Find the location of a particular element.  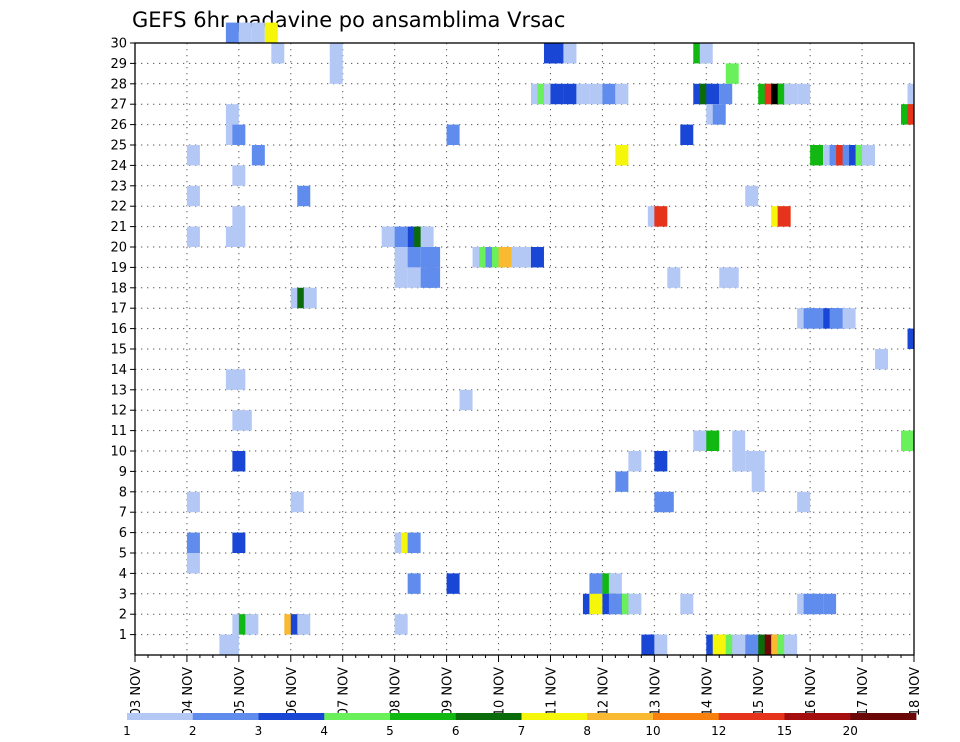

y-tick-label: 24 is located at coordinates (118, 166).